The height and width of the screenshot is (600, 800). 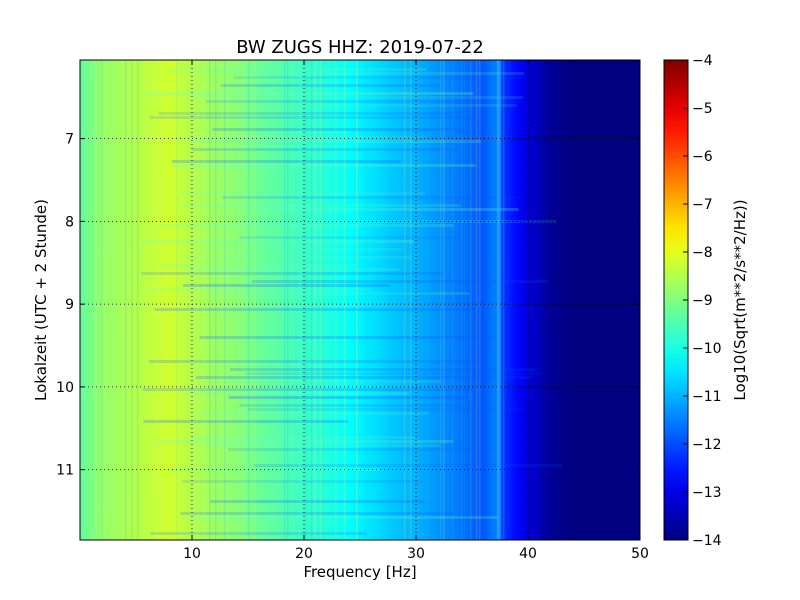 What do you see at coordinates (69, 222) in the screenshot?
I see `y-tick-label: 8` at bounding box center [69, 222].